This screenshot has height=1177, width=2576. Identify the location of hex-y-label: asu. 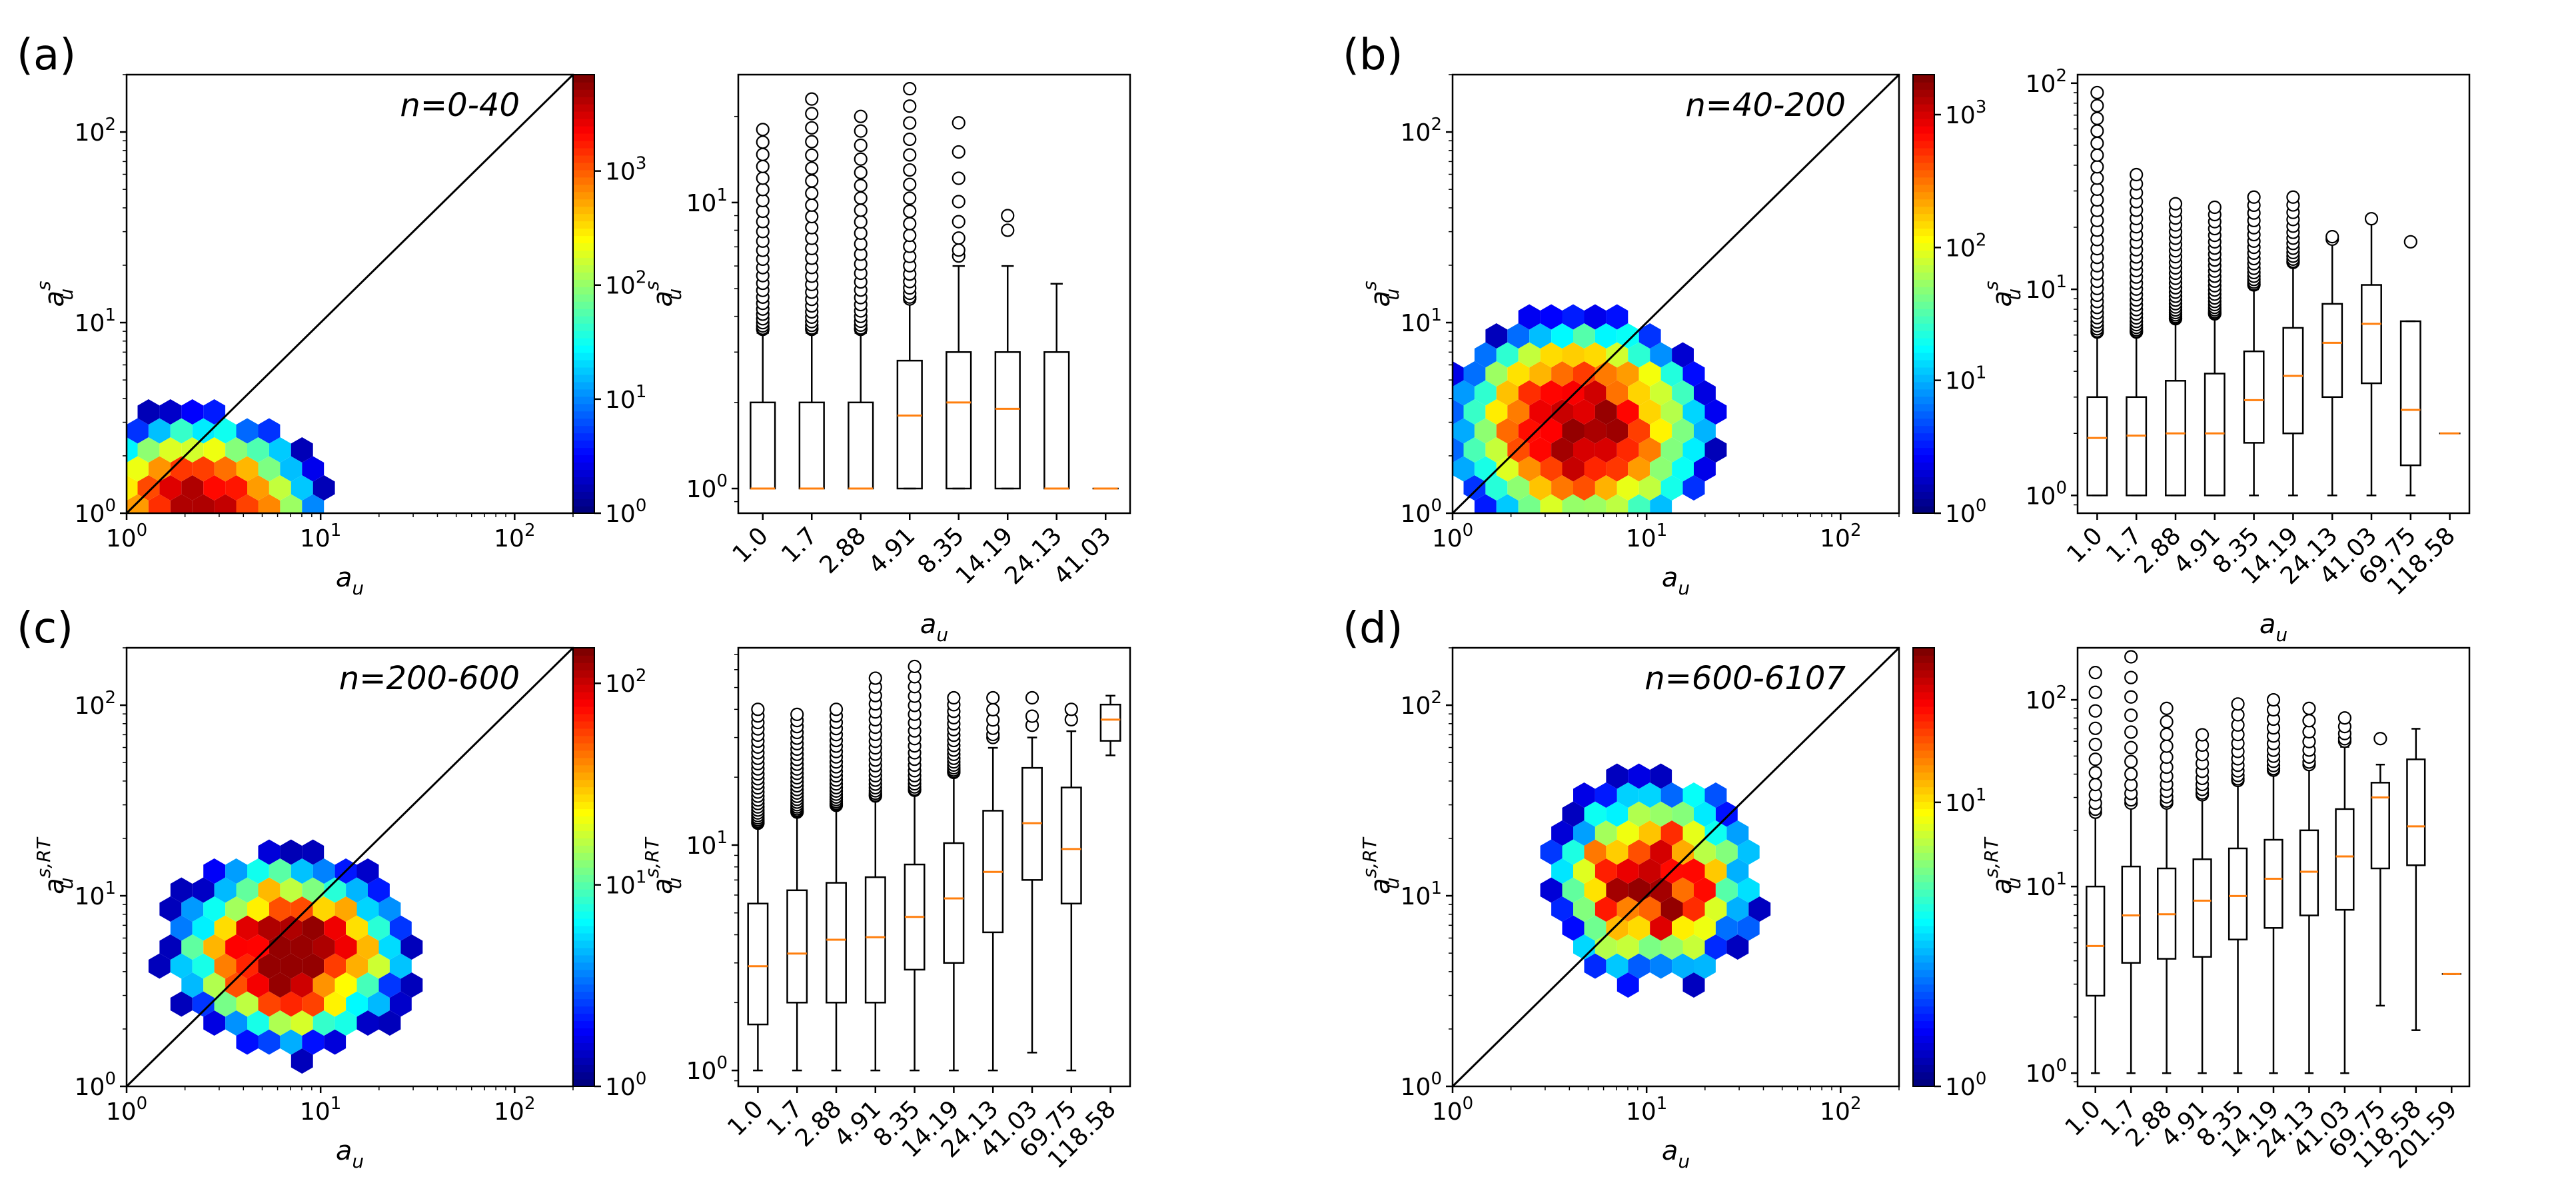
(55, 294).